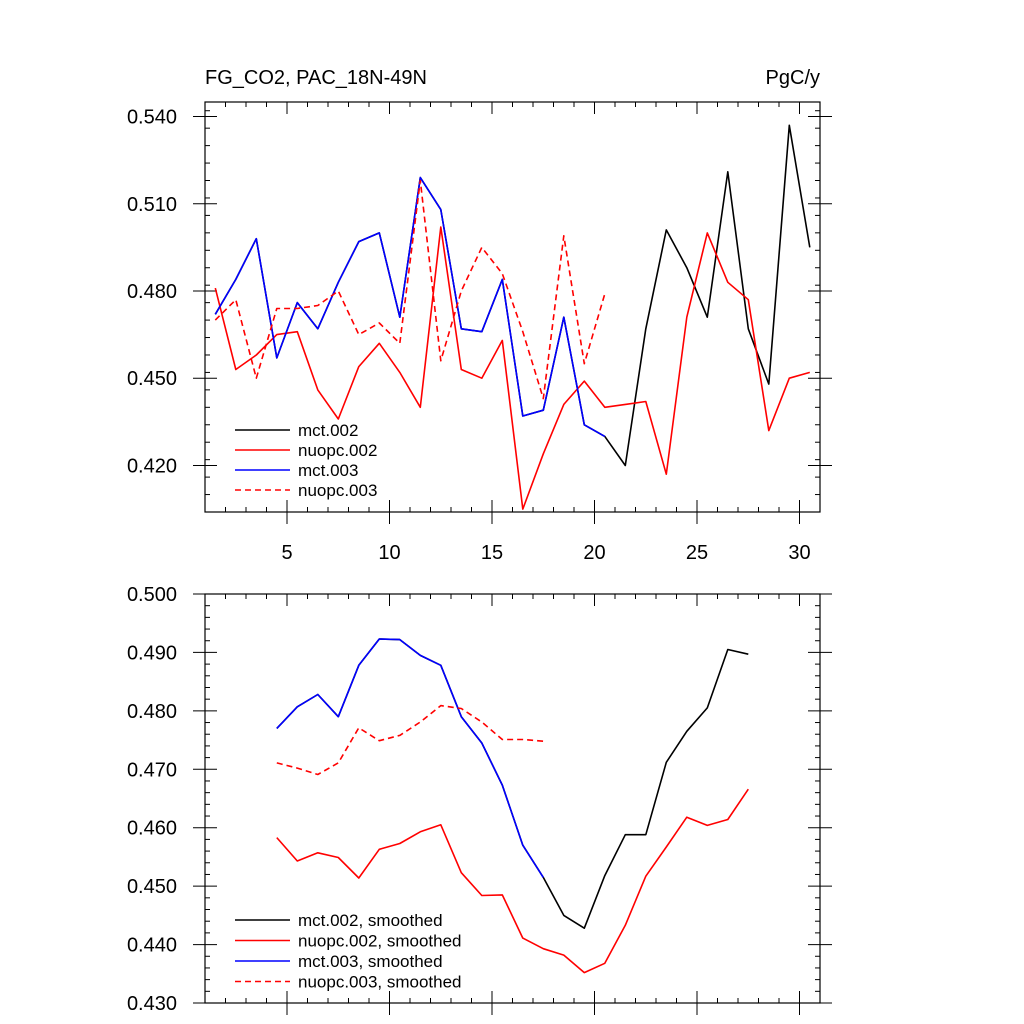 The width and height of the screenshot is (1024, 1024). What do you see at coordinates (370, 961) in the screenshot?
I see `legend-label-mct-003-smoothed: mct.003, smoothed` at bounding box center [370, 961].